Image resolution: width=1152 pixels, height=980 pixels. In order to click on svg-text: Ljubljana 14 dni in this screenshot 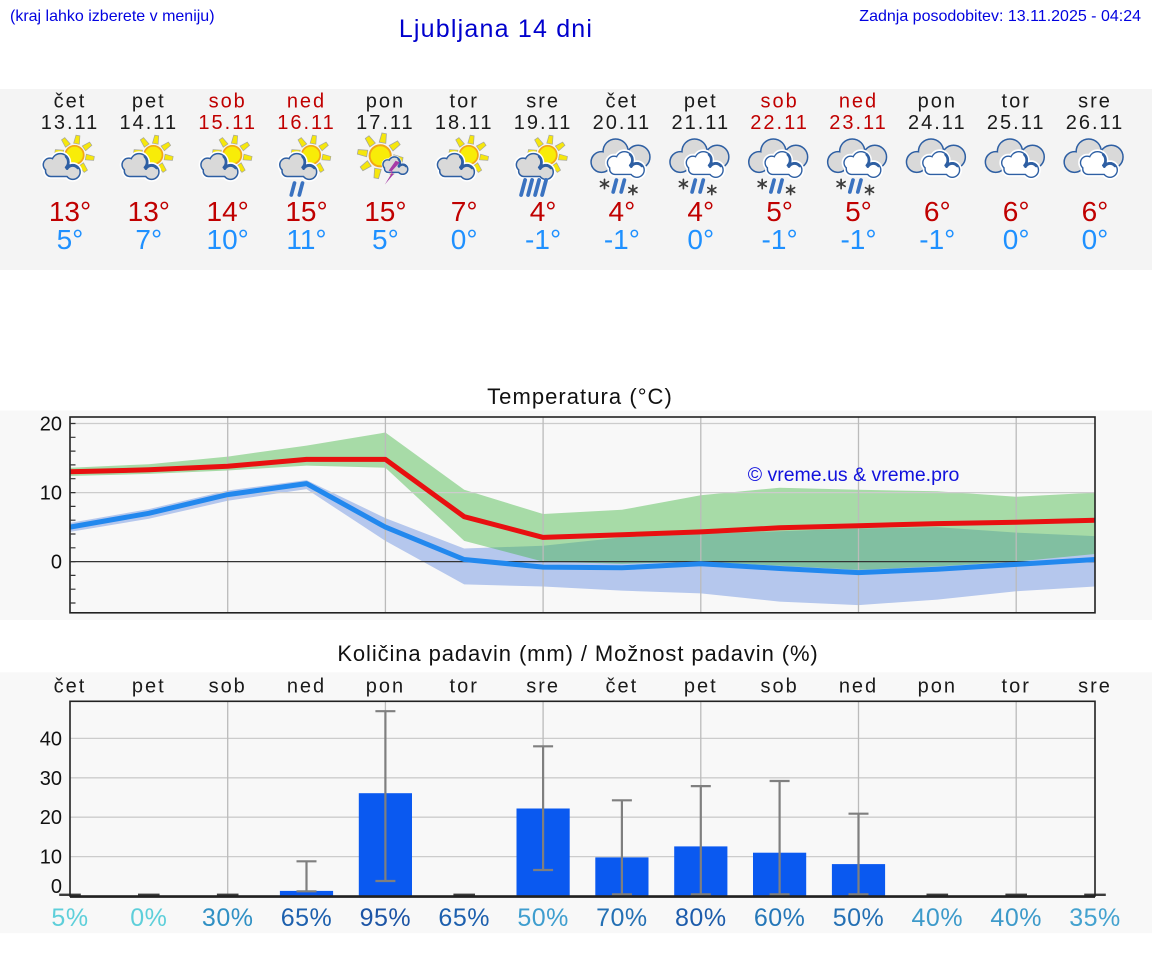, I will do `click(496, 29)`.